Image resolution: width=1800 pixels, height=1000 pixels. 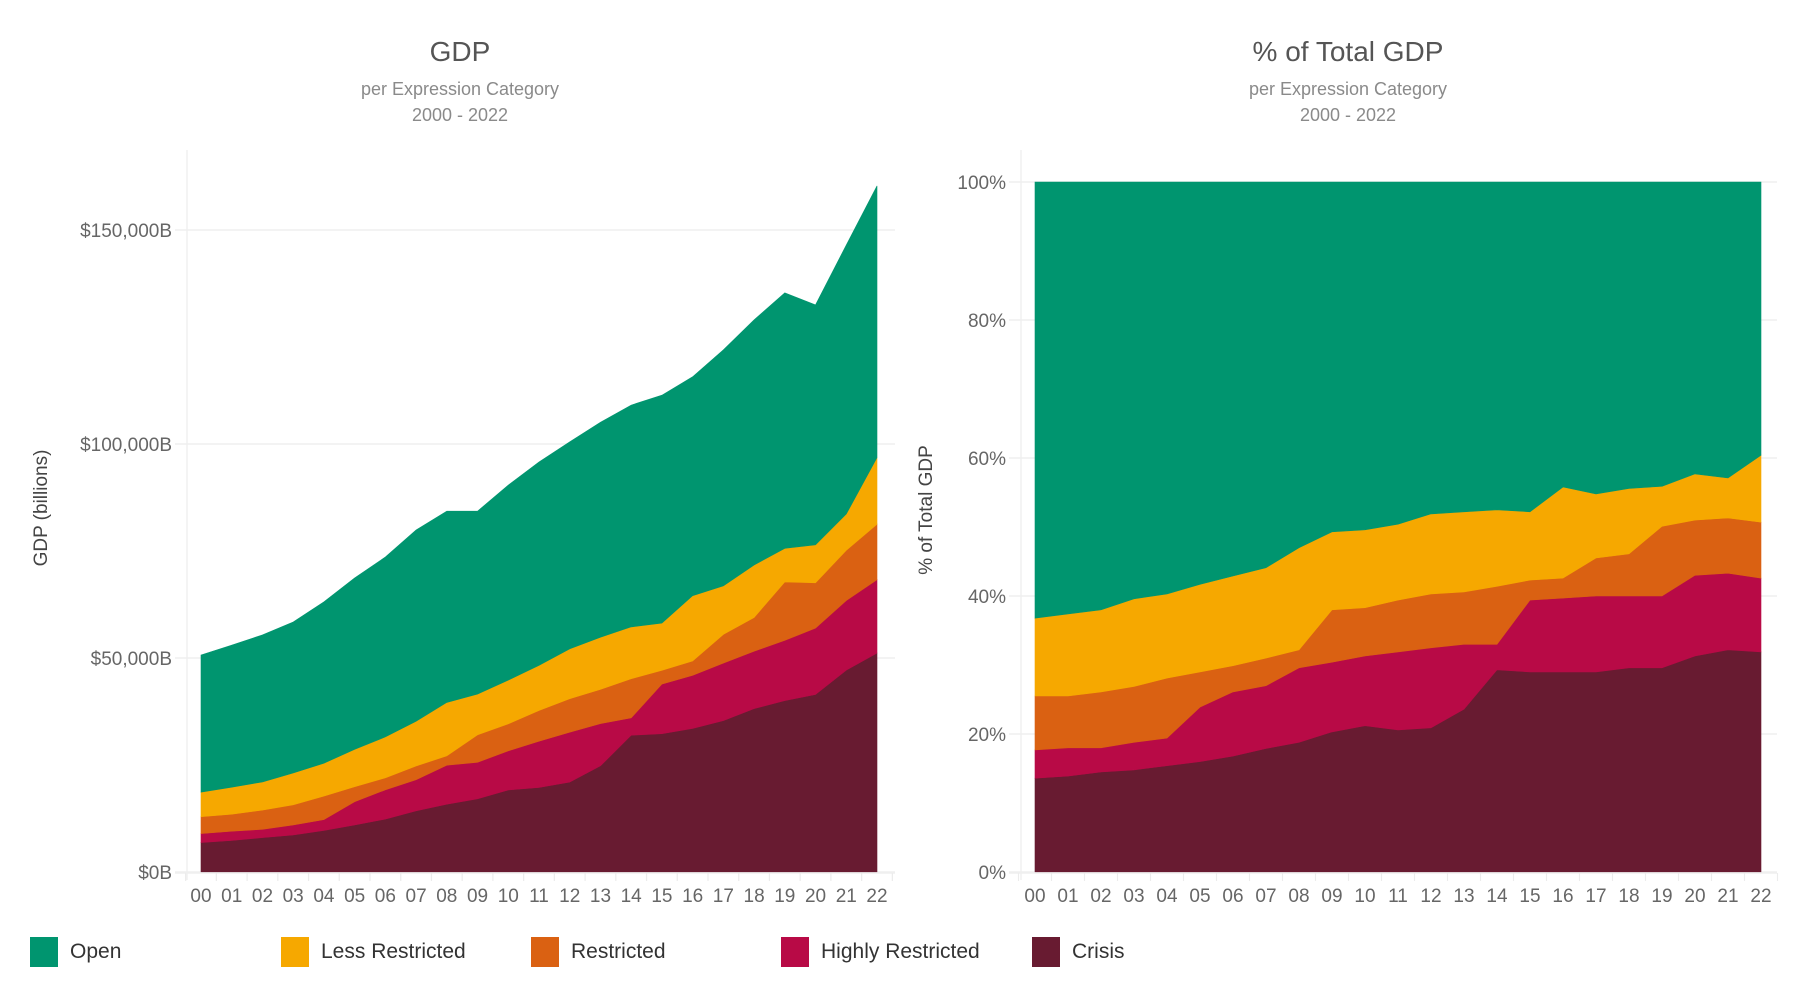 I want to click on legend-label-less-restricted: Less Restricted, so click(x=393, y=951).